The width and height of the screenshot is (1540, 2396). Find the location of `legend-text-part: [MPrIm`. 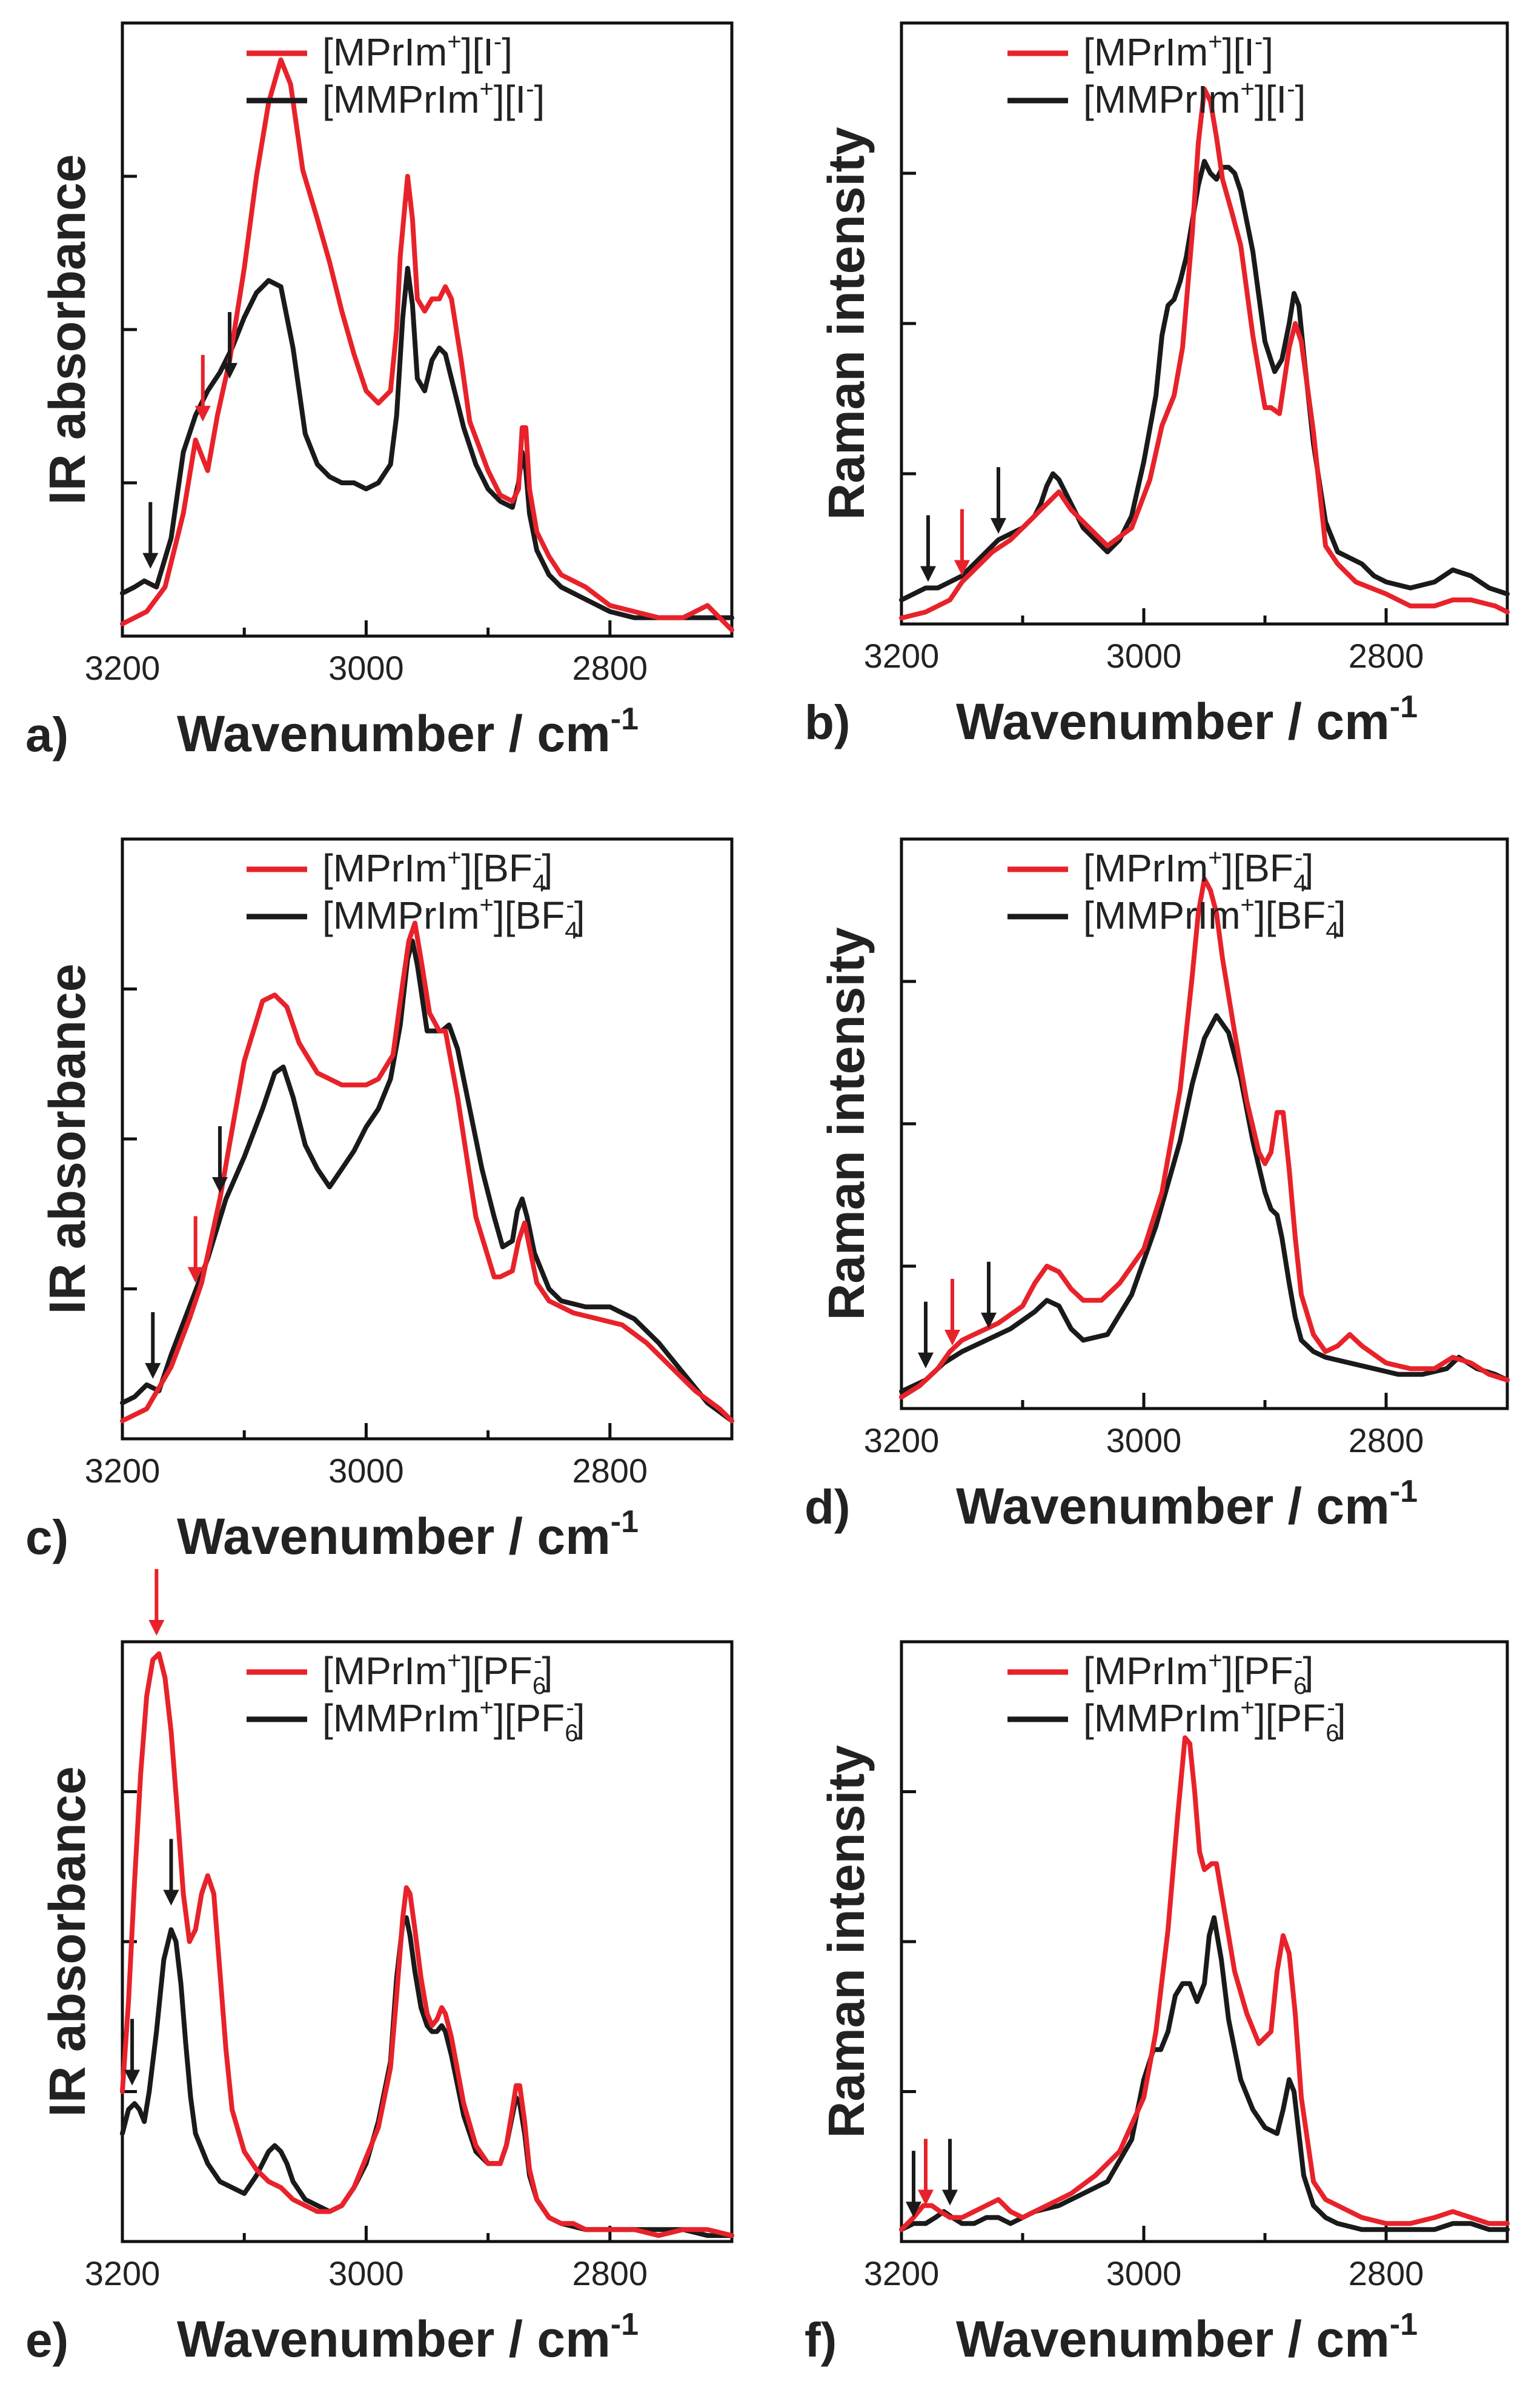

legend-text-part: [MPrIm is located at coordinates (1145, 868).